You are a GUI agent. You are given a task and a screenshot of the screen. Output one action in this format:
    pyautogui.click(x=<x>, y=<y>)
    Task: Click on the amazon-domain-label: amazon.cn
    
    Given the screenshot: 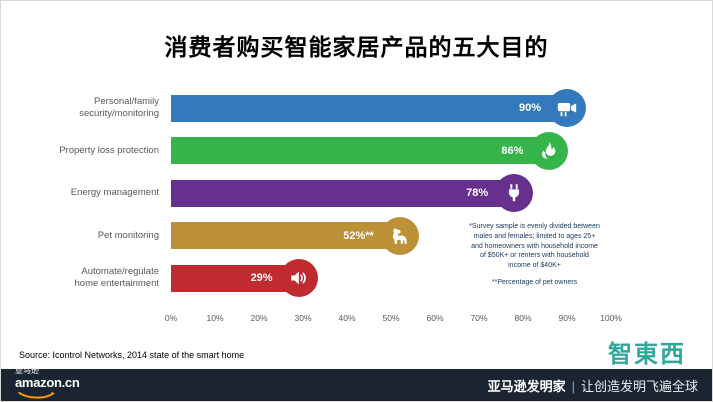 What is the action you would take?
    pyautogui.click(x=47, y=382)
    